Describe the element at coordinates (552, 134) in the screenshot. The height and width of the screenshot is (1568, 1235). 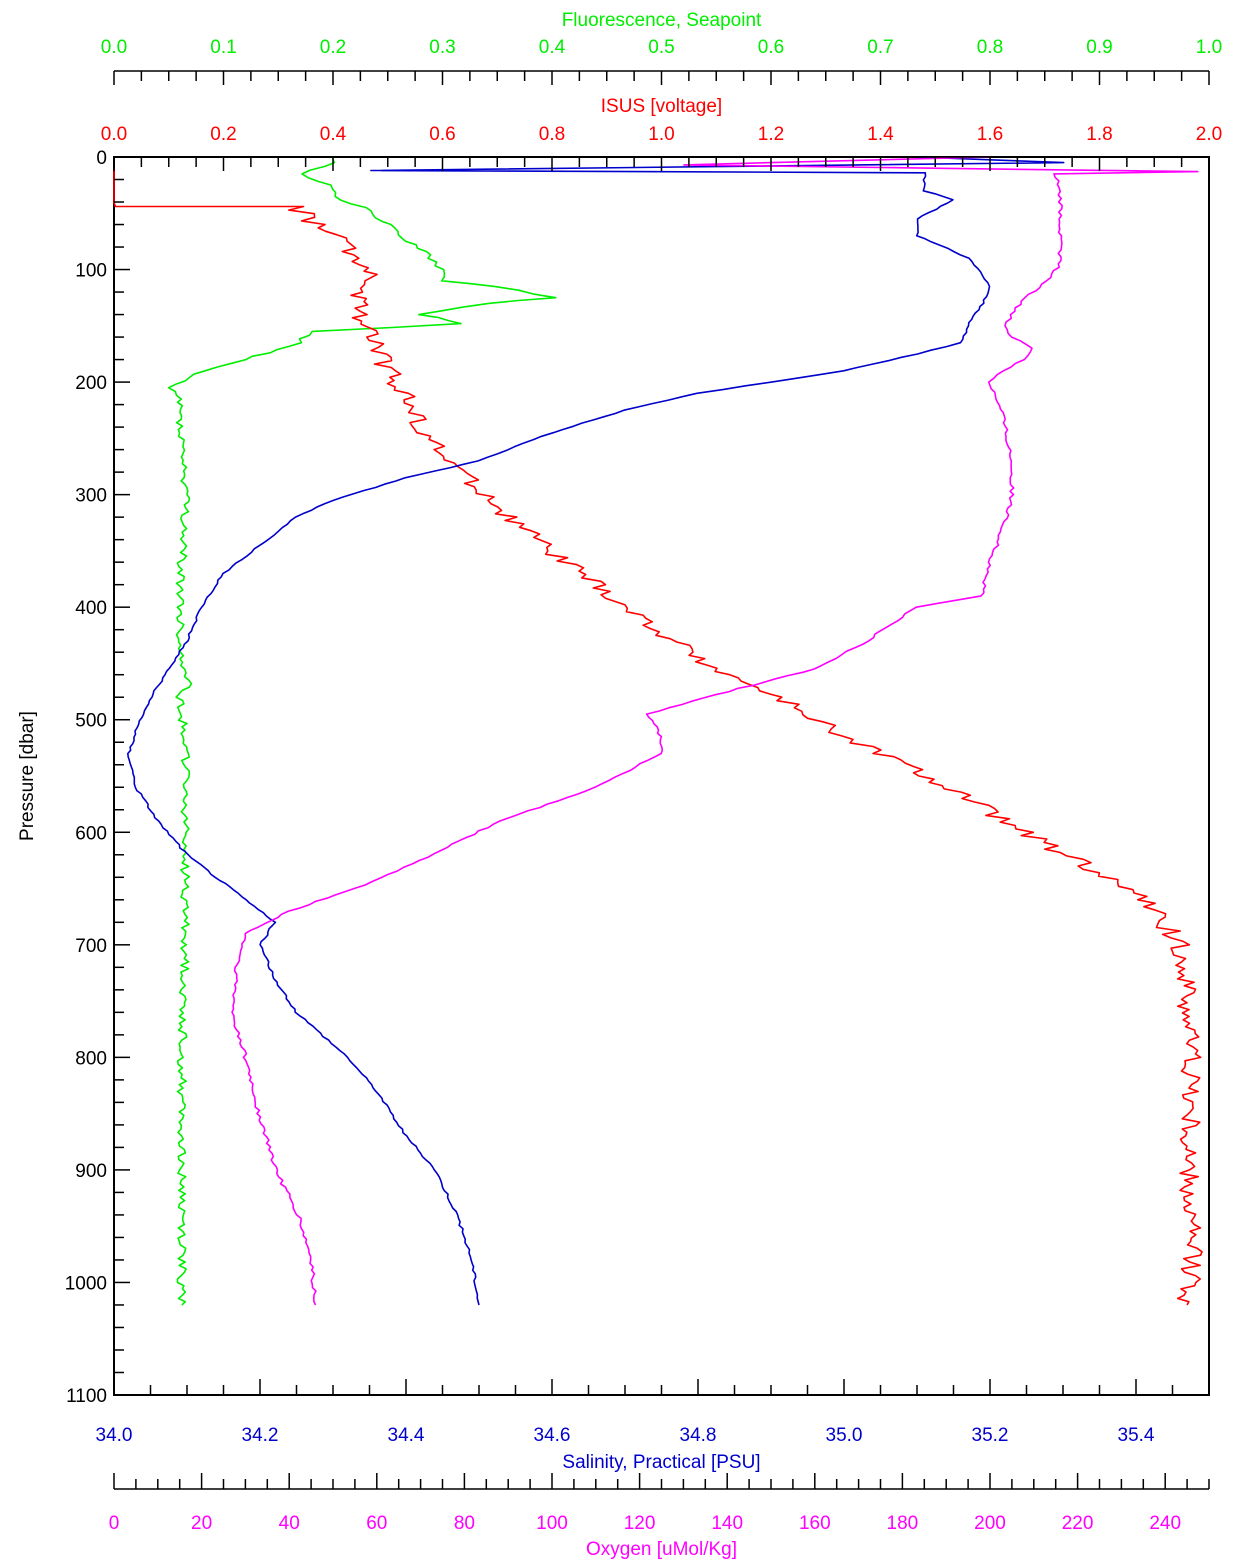
I see `isus-tick-label: 0.8` at that location.